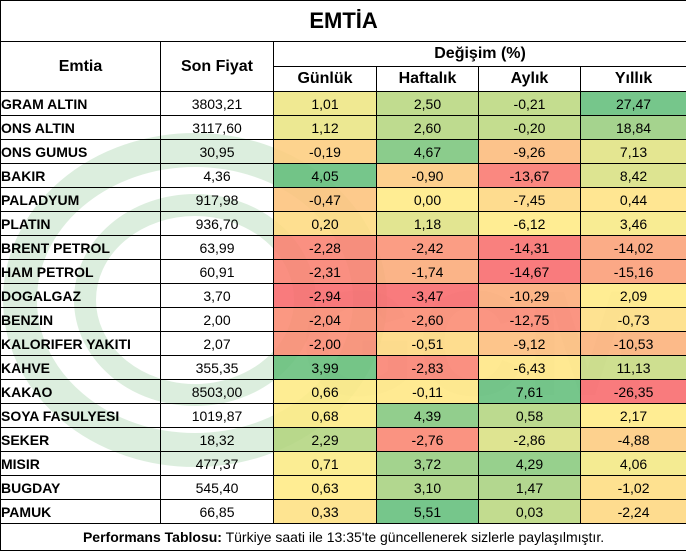  What do you see at coordinates (530, 512) in the screenshot?
I see `change-monthly: 0,03` at bounding box center [530, 512].